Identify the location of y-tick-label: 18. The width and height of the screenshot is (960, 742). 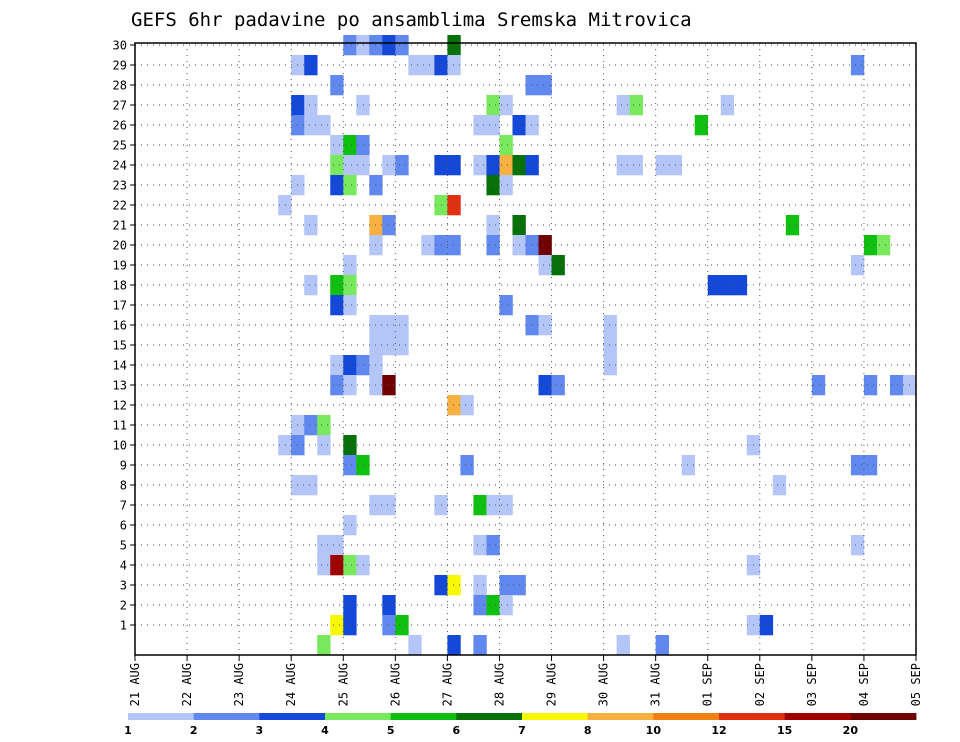
(120, 286).